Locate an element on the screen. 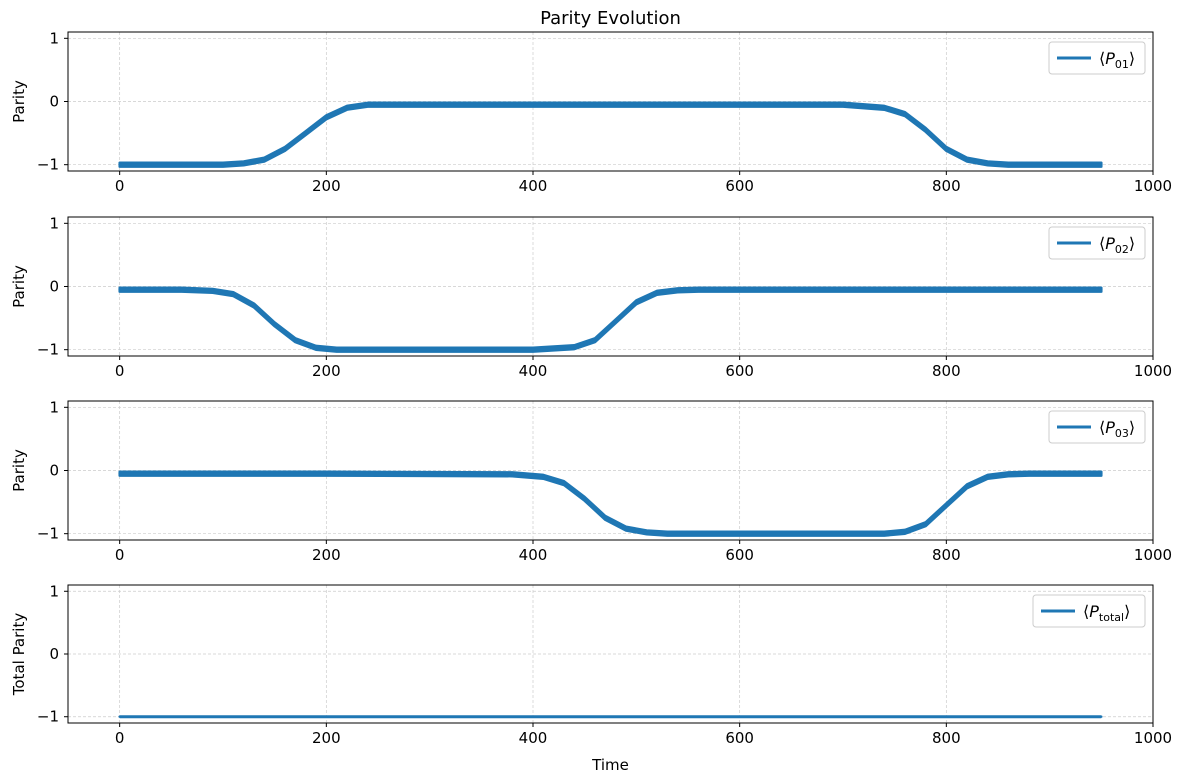 The height and width of the screenshot is (784, 1183). legend: ⟨P02⟩ is located at coordinates (1097, 243).